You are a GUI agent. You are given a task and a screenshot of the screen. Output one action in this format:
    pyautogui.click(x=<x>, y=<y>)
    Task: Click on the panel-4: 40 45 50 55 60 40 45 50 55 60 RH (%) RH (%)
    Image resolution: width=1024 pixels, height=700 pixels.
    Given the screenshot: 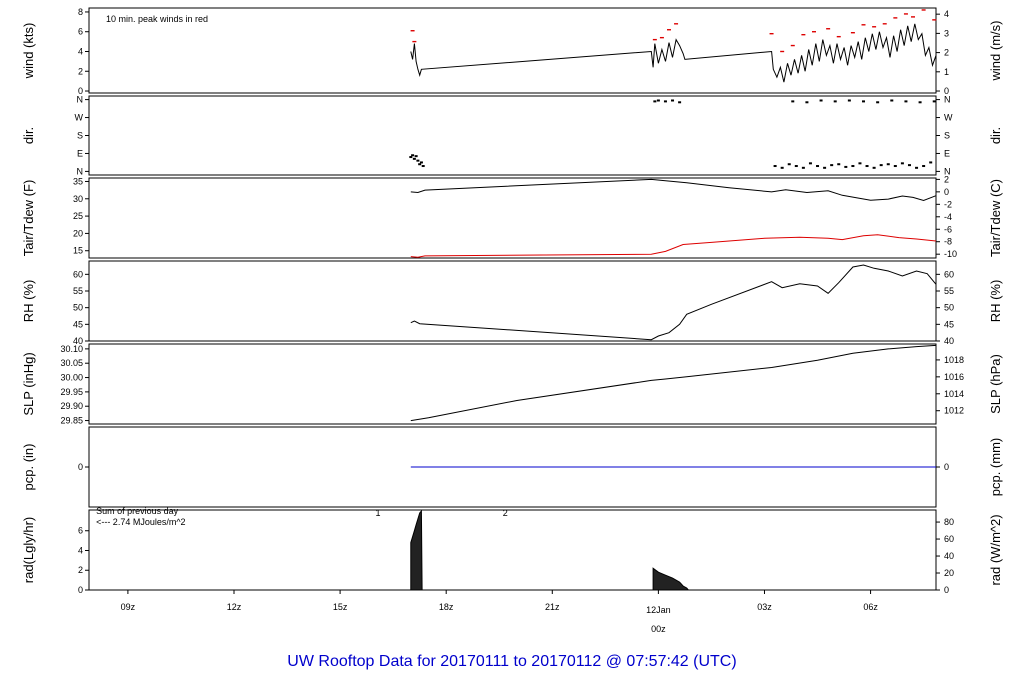 What is the action you would take?
    pyautogui.click(x=512, y=303)
    